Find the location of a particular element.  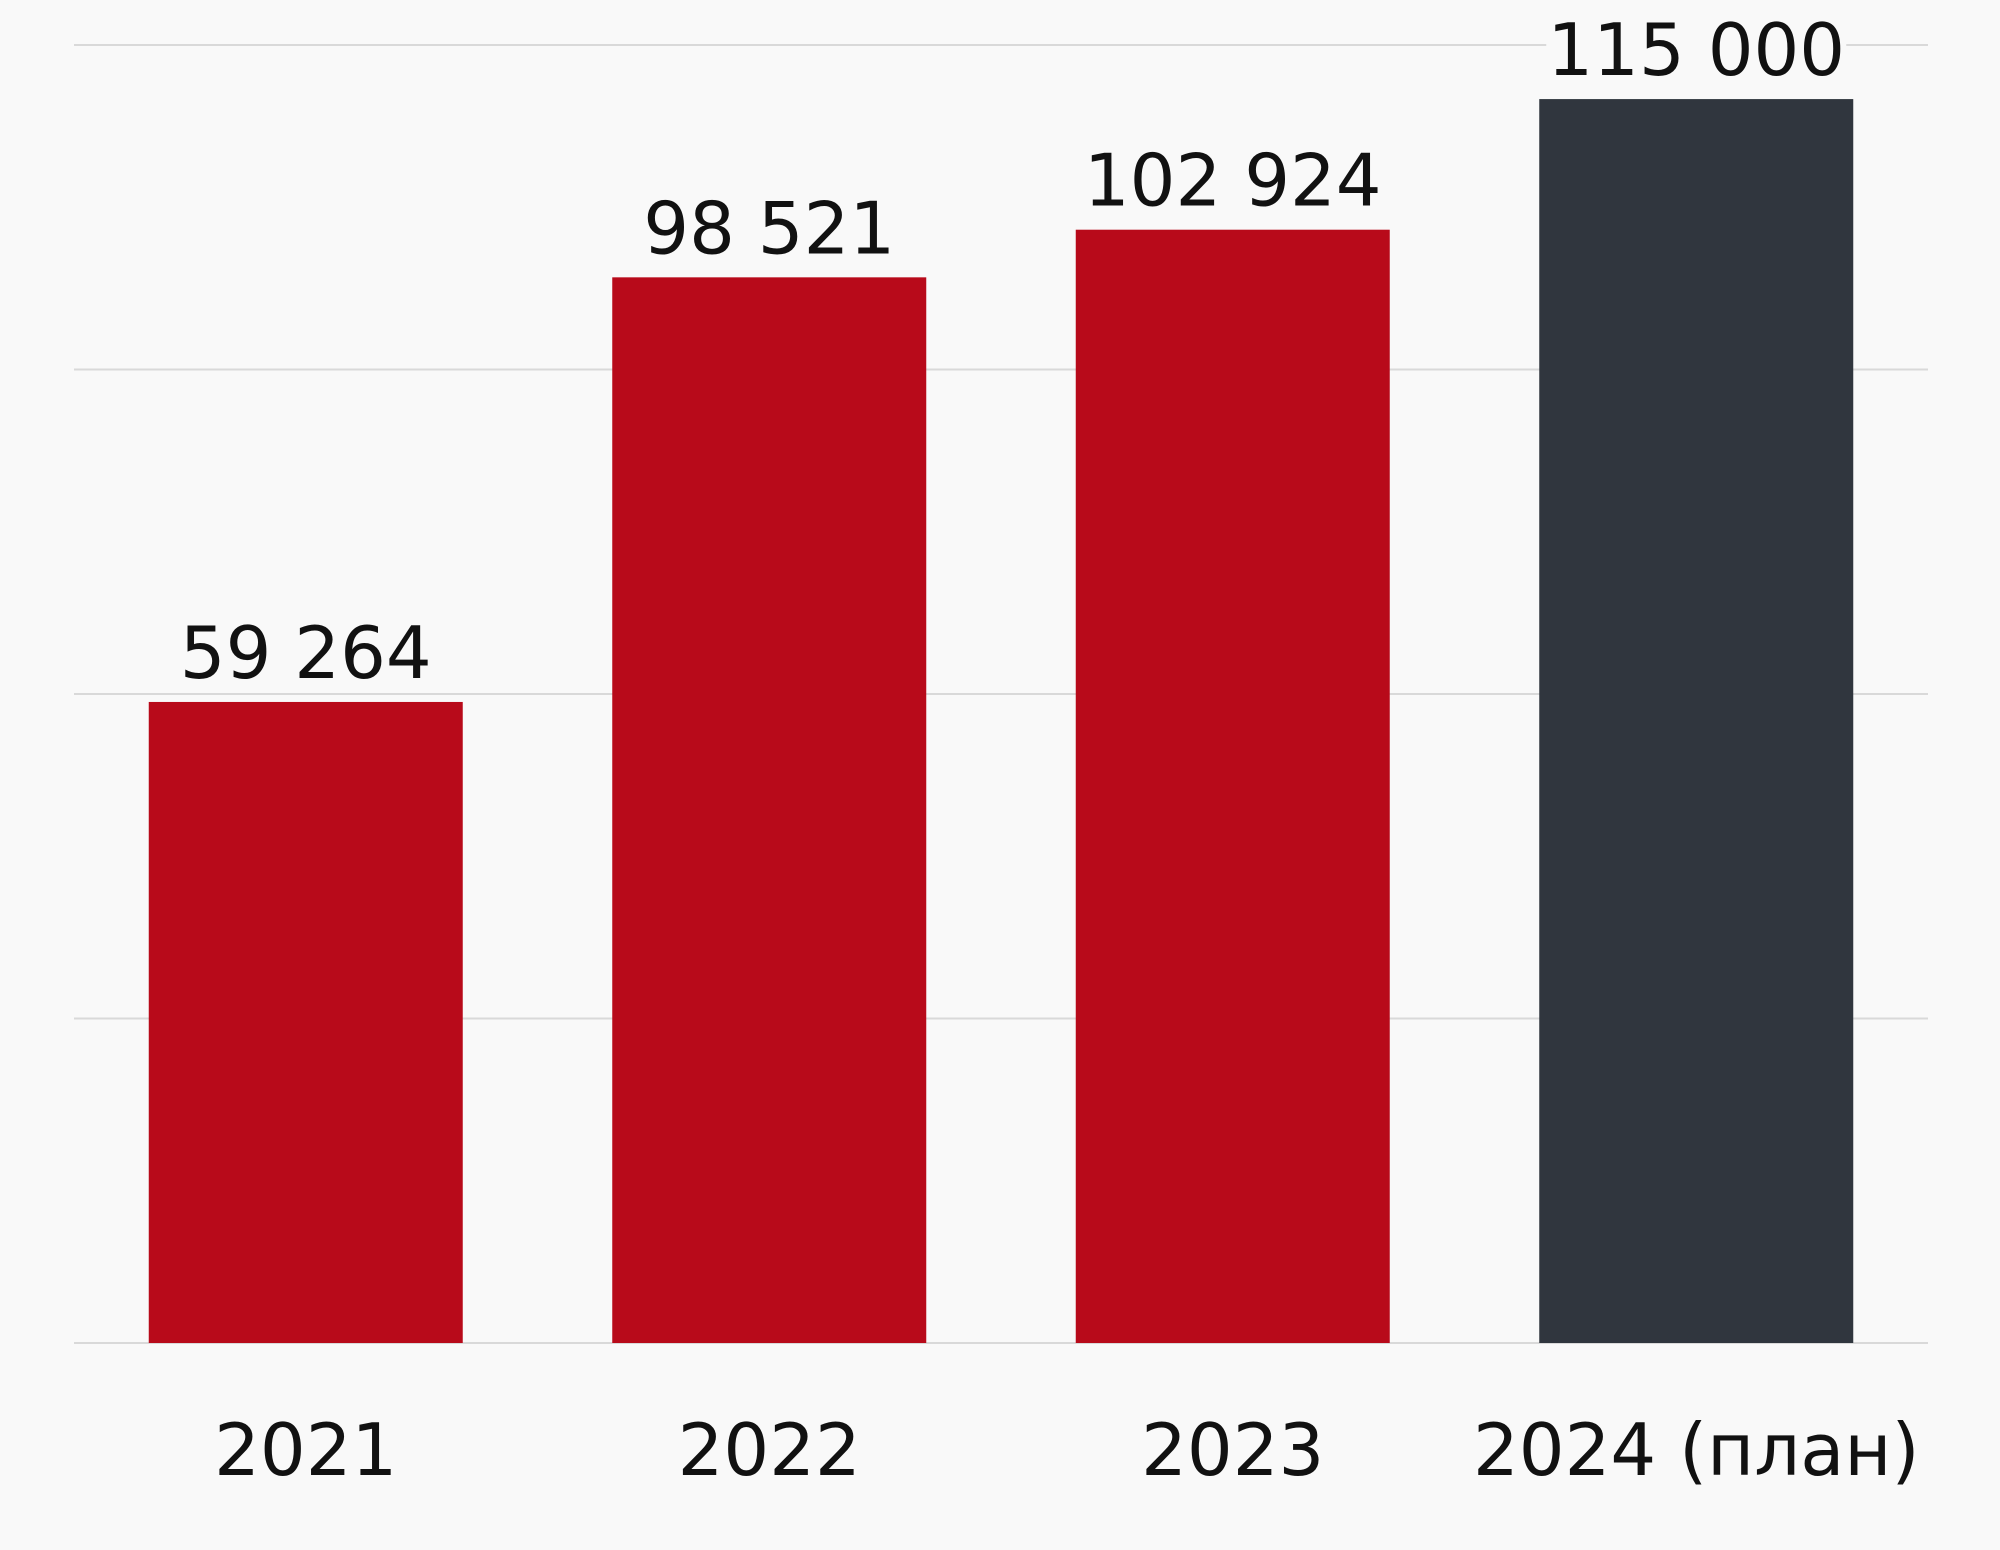

value-label: 59 264 is located at coordinates (306, 653).